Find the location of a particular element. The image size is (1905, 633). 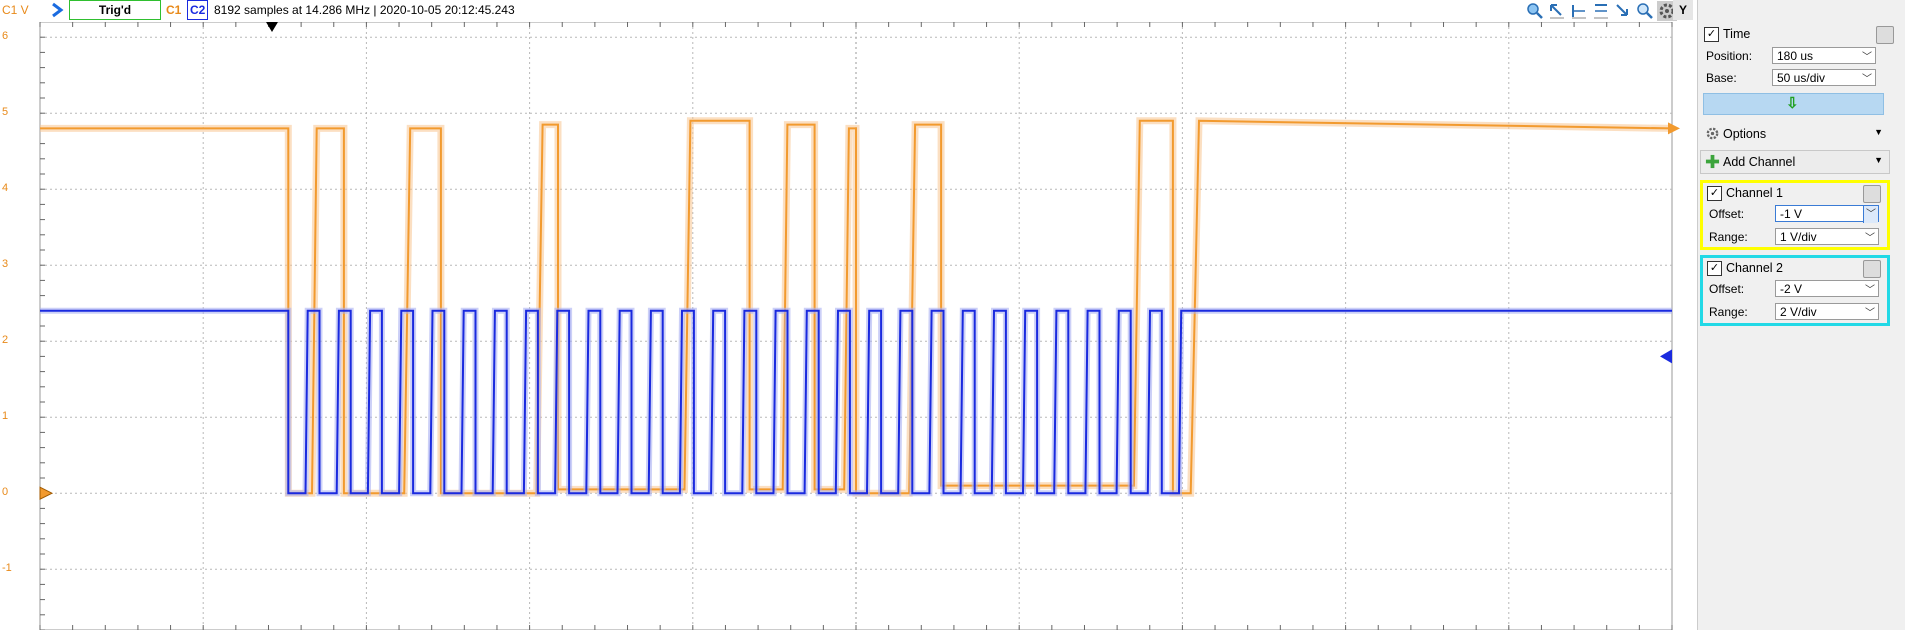

base-label: Base: is located at coordinates (1721, 78).